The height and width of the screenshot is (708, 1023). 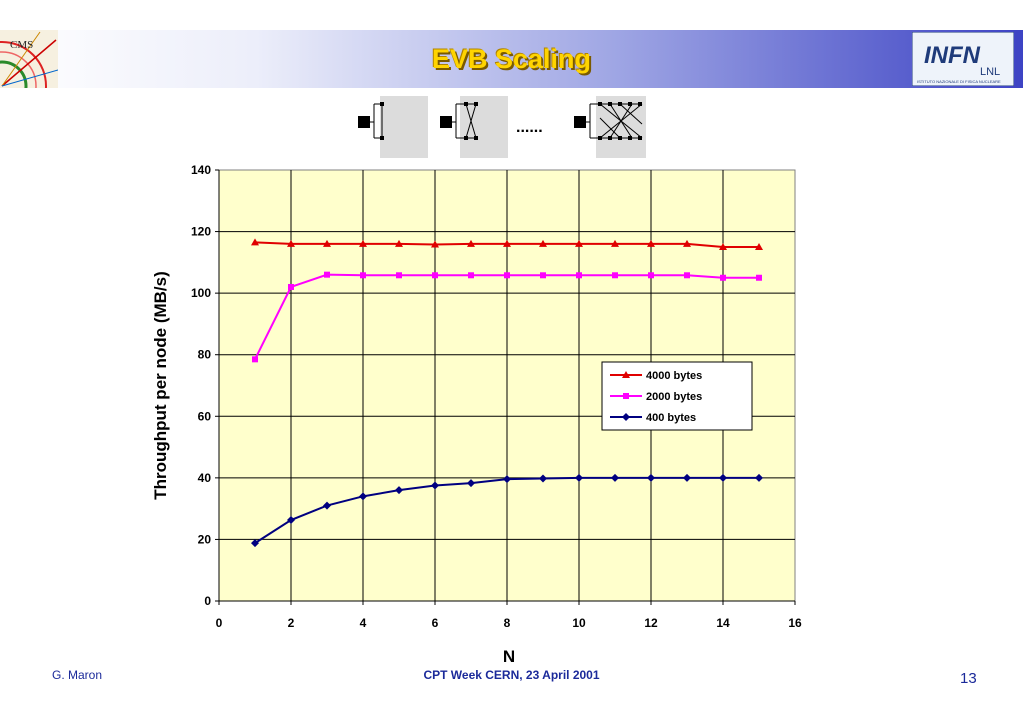 I want to click on x-tick-label: 10, so click(x=579, y=623).